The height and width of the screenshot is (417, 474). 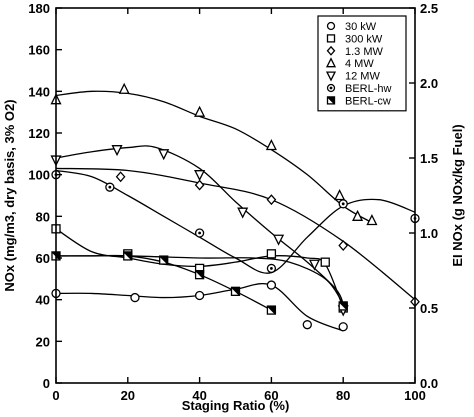 What do you see at coordinates (368, 89) in the screenshot?
I see `legend-entry: BERL-hw` at bounding box center [368, 89].